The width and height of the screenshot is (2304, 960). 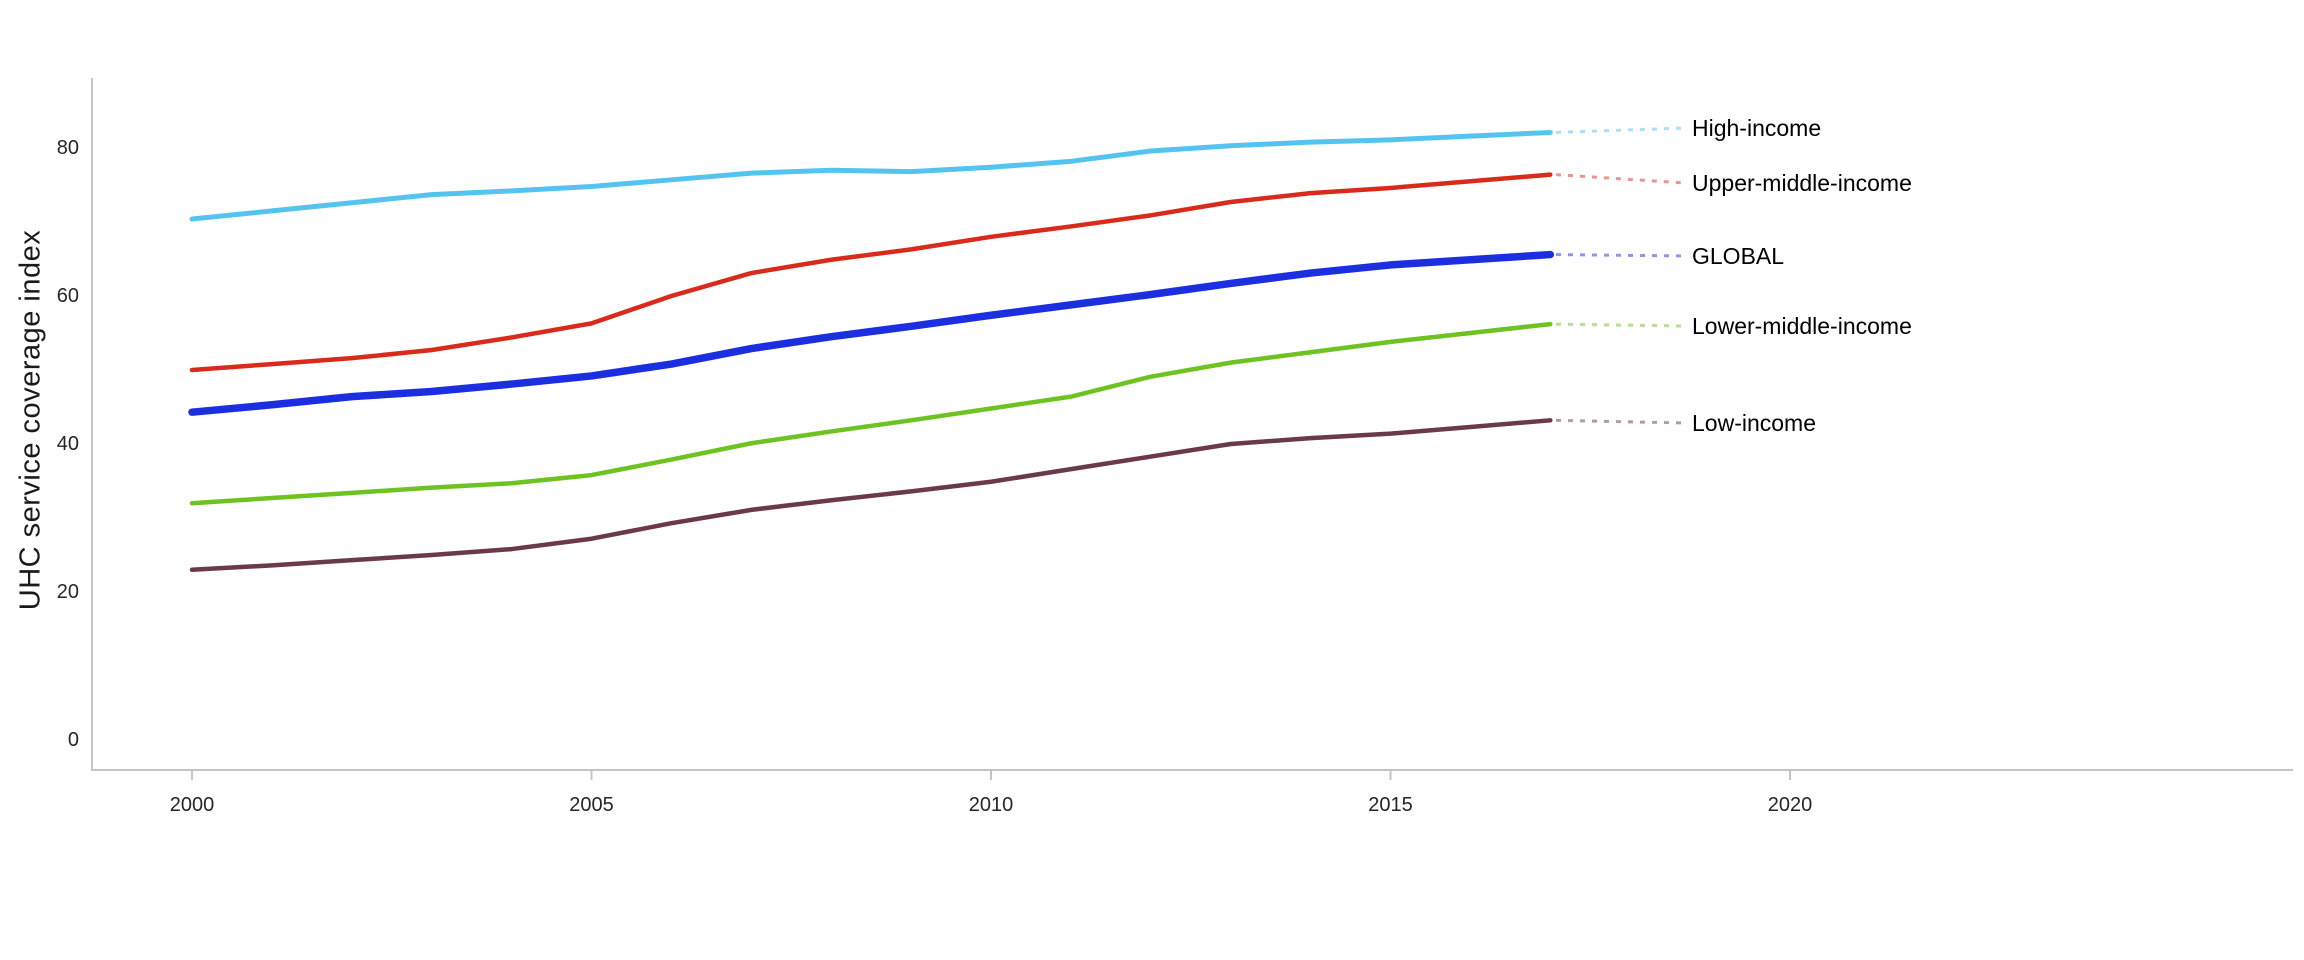 I want to click on series-line-upper-middle-income, so click(x=871, y=272).